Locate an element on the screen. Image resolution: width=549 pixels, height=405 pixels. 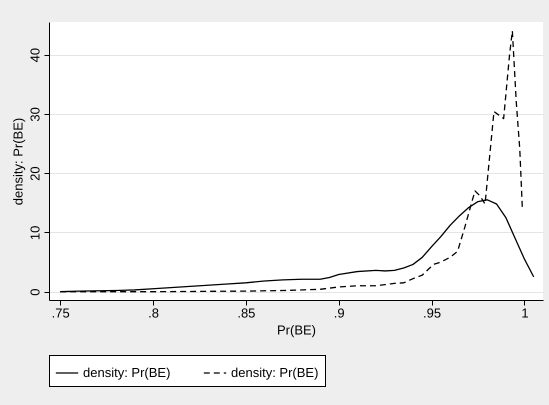
x-axis-title: Pr(BE) is located at coordinates (296, 330).